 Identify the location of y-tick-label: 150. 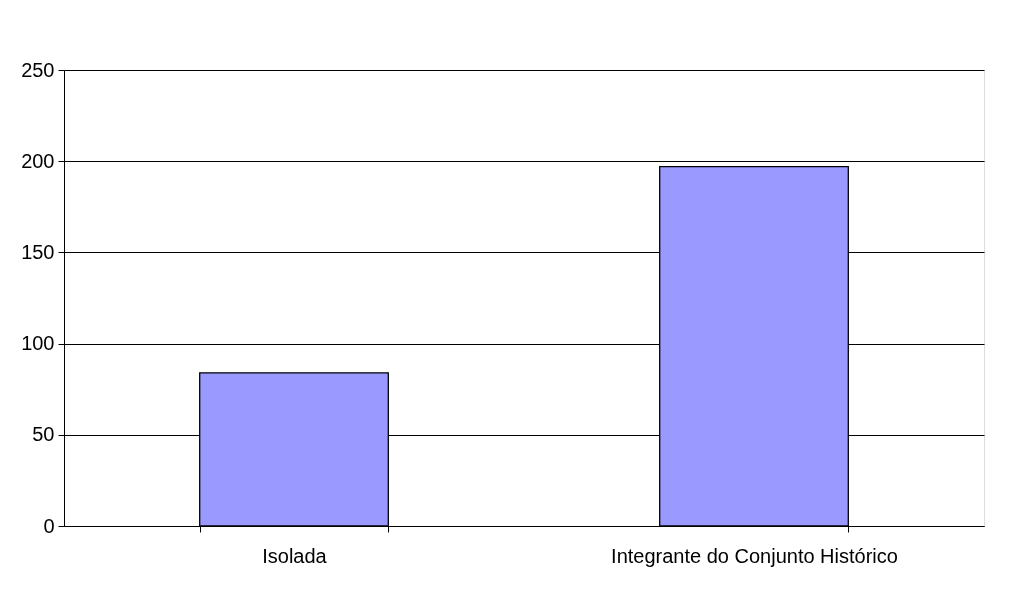
(38, 251).